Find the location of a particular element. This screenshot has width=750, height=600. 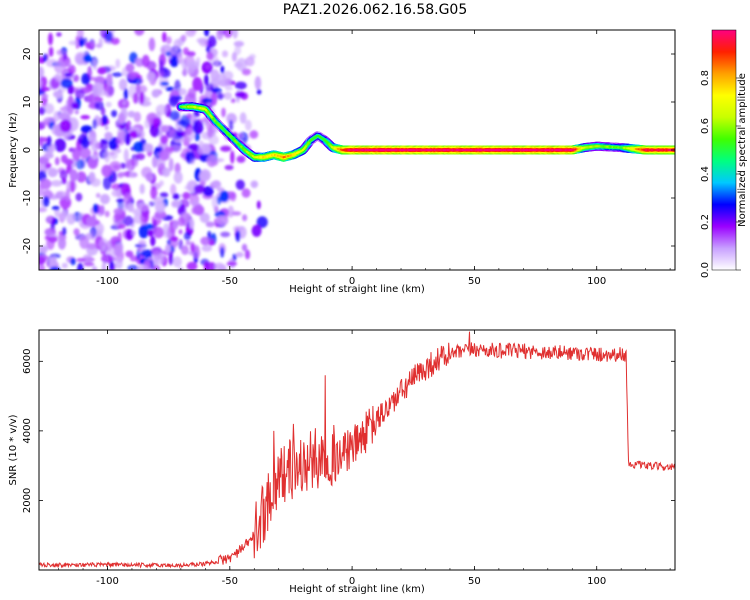

snr-y-tick-label: 4000 is located at coordinates (27, 430).